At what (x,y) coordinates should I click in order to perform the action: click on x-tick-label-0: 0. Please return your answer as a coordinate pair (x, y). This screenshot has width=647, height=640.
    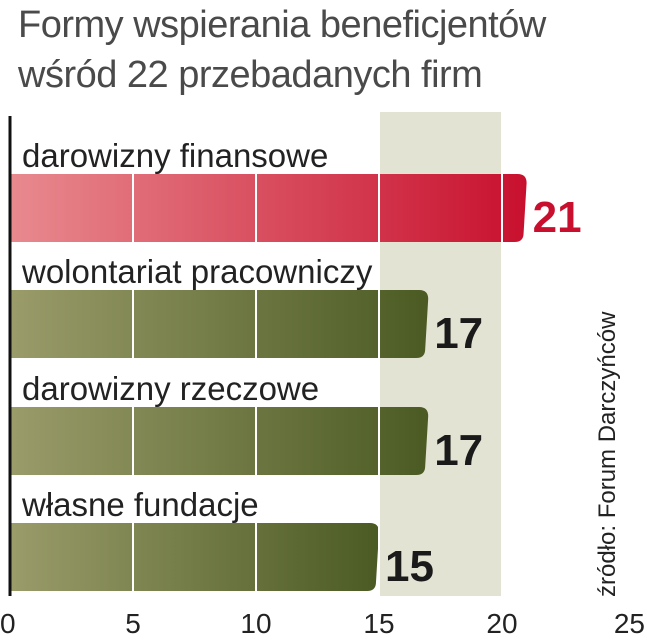
    Looking at the image, I should click on (8, 623).